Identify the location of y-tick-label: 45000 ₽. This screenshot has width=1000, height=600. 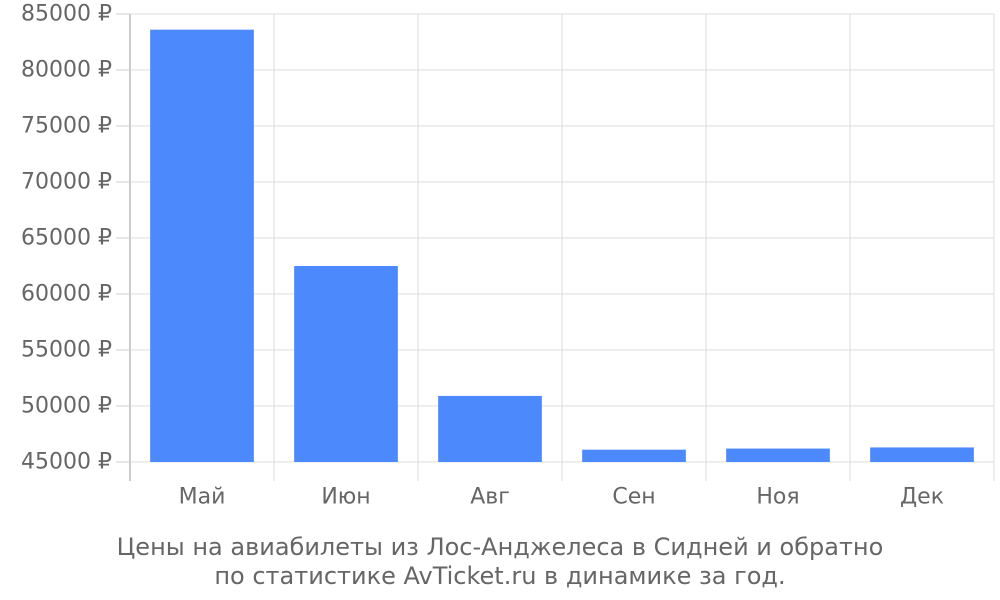
(66, 462).